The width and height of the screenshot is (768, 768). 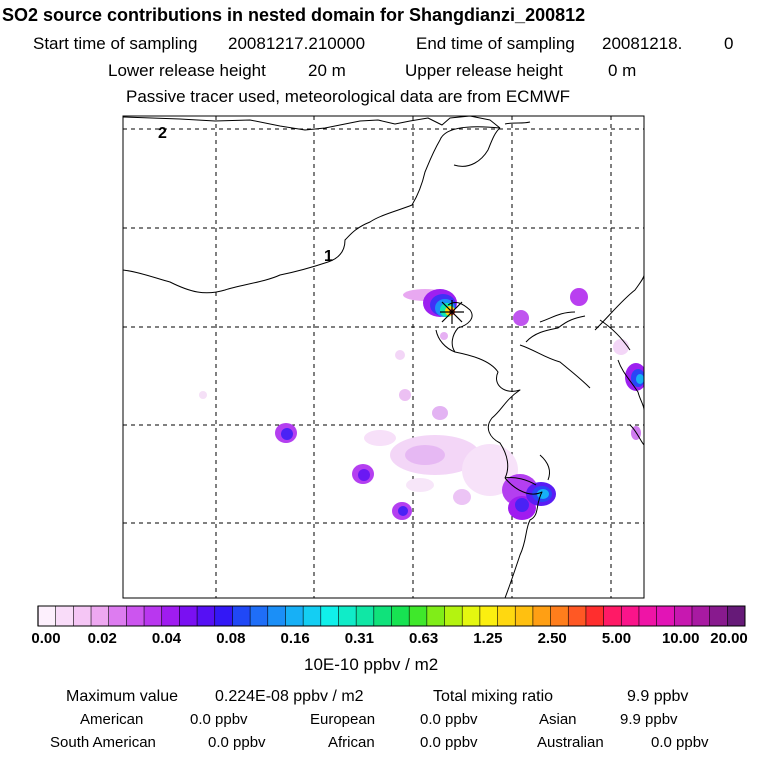 I want to click on contour-label-1: 1, so click(x=328, y=256).